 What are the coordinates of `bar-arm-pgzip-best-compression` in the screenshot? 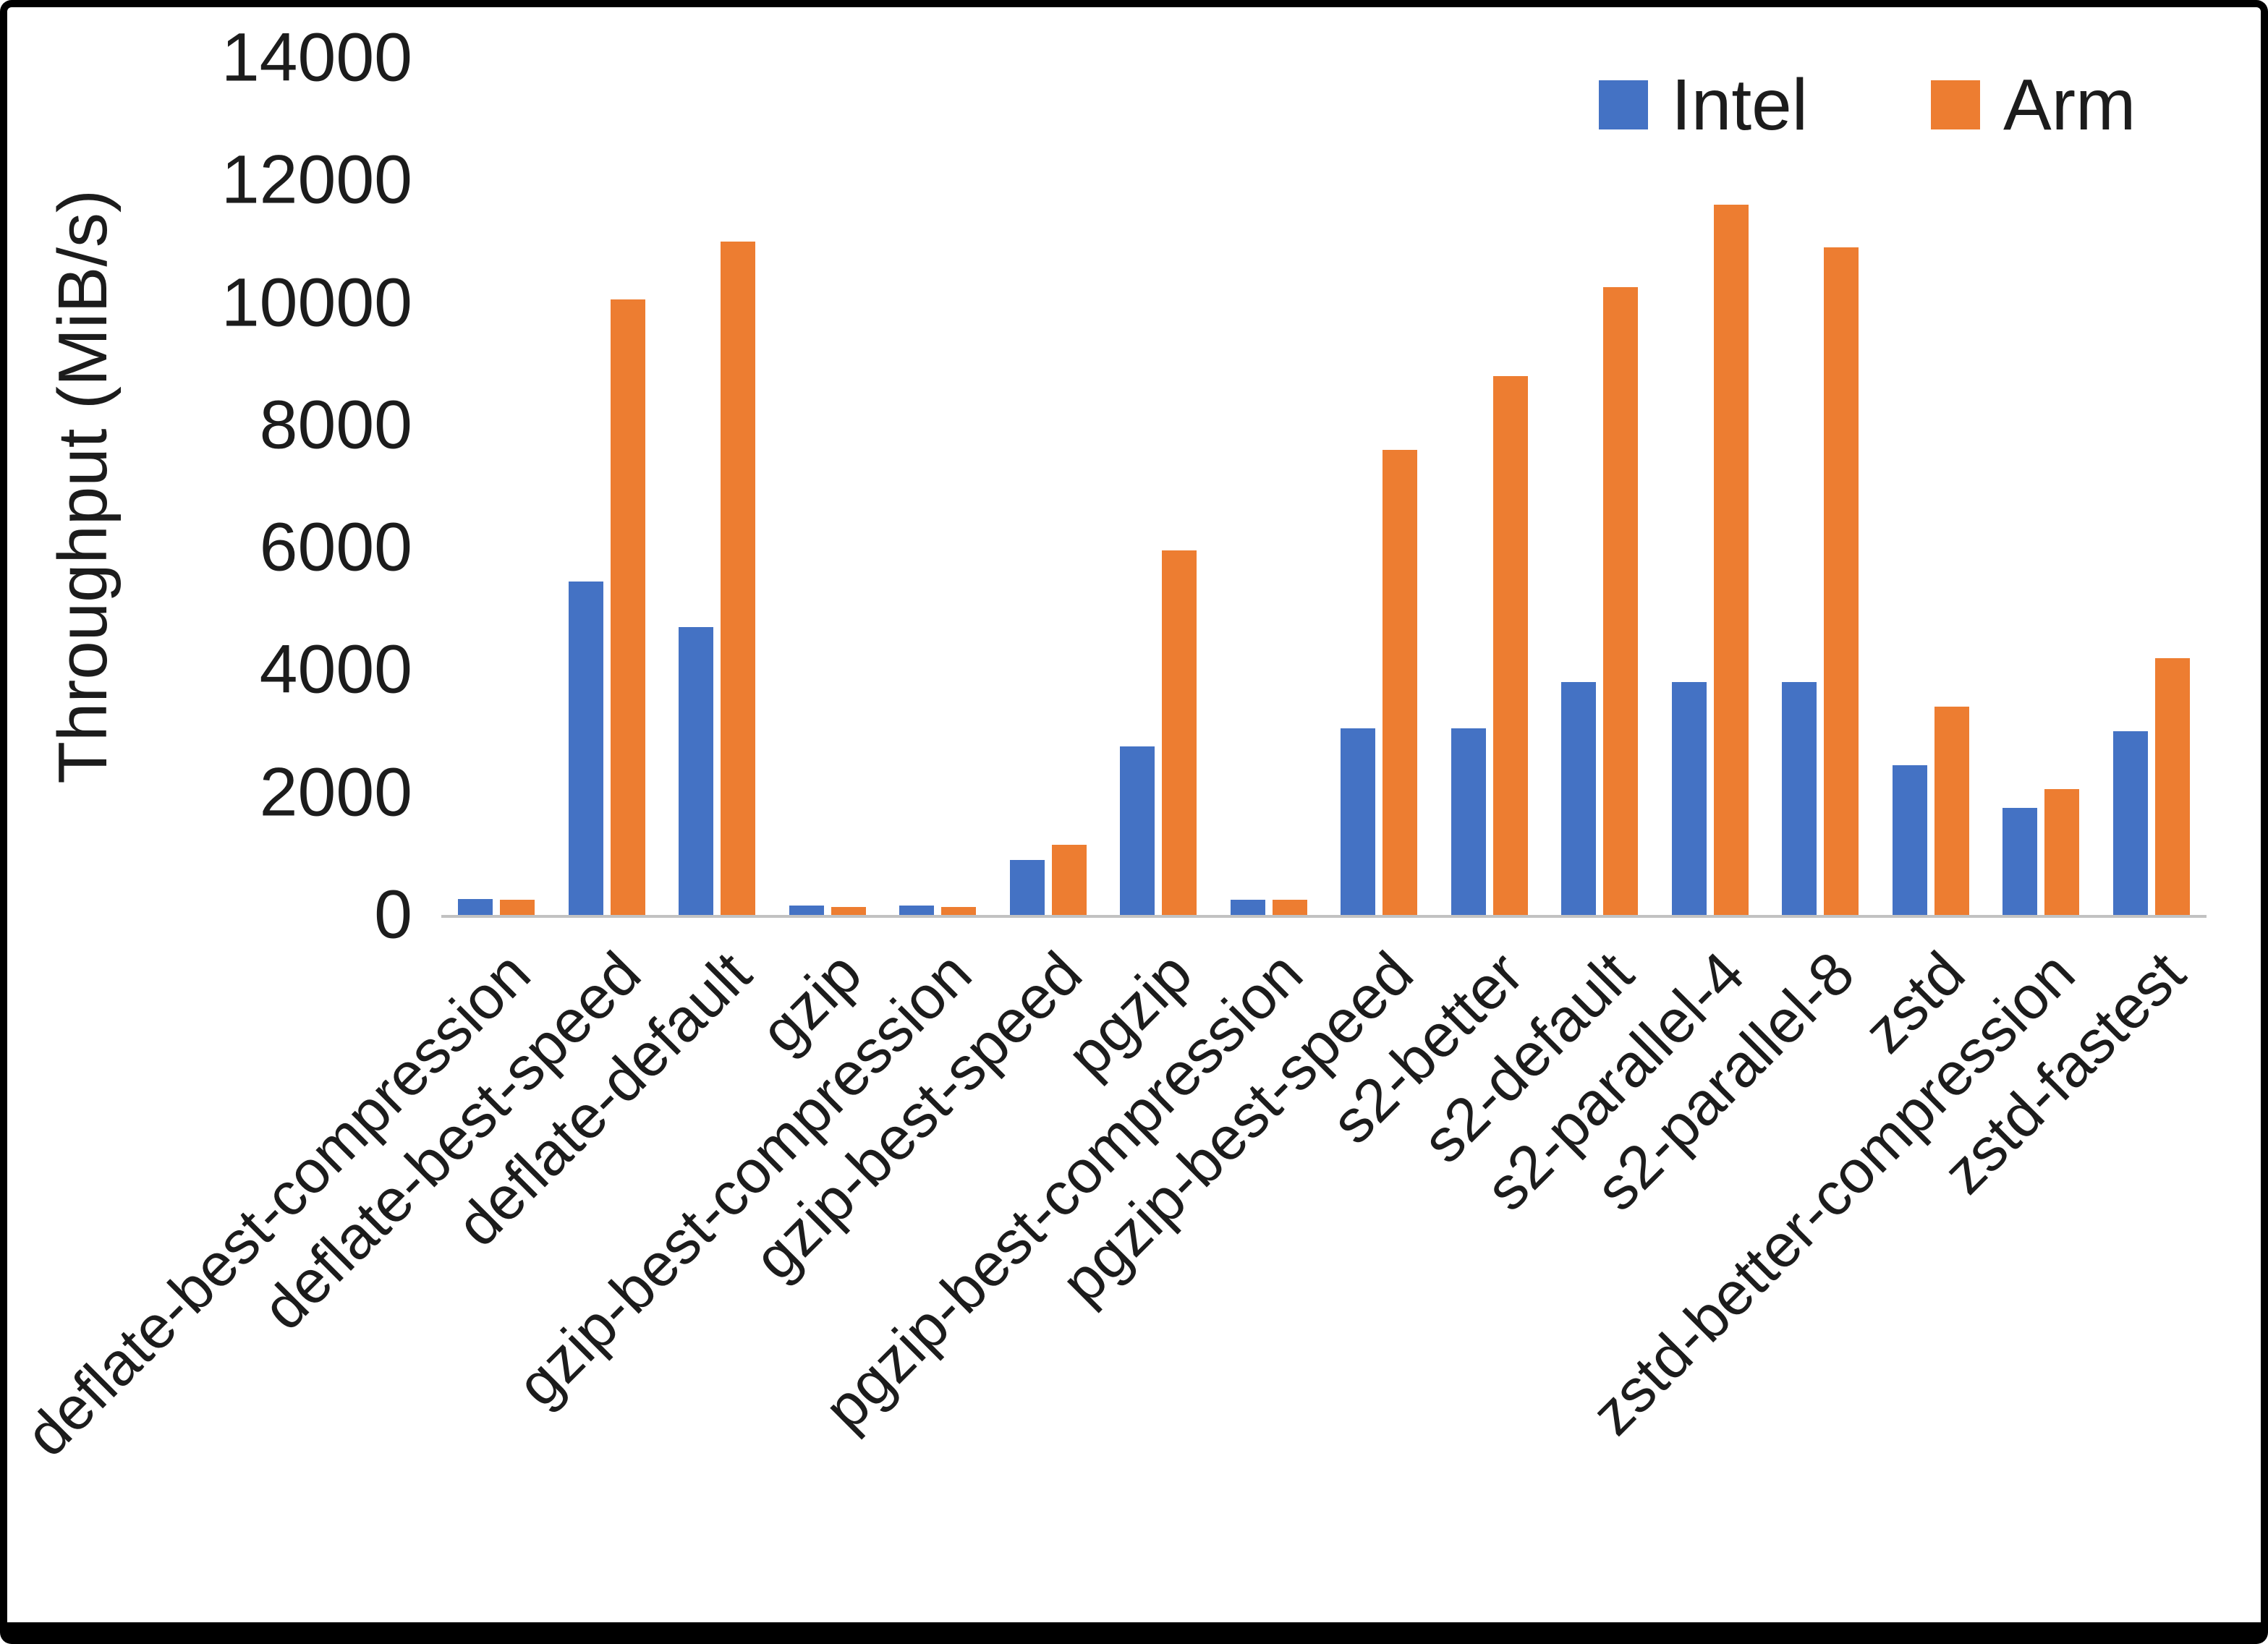 It's located at (1289, 907).